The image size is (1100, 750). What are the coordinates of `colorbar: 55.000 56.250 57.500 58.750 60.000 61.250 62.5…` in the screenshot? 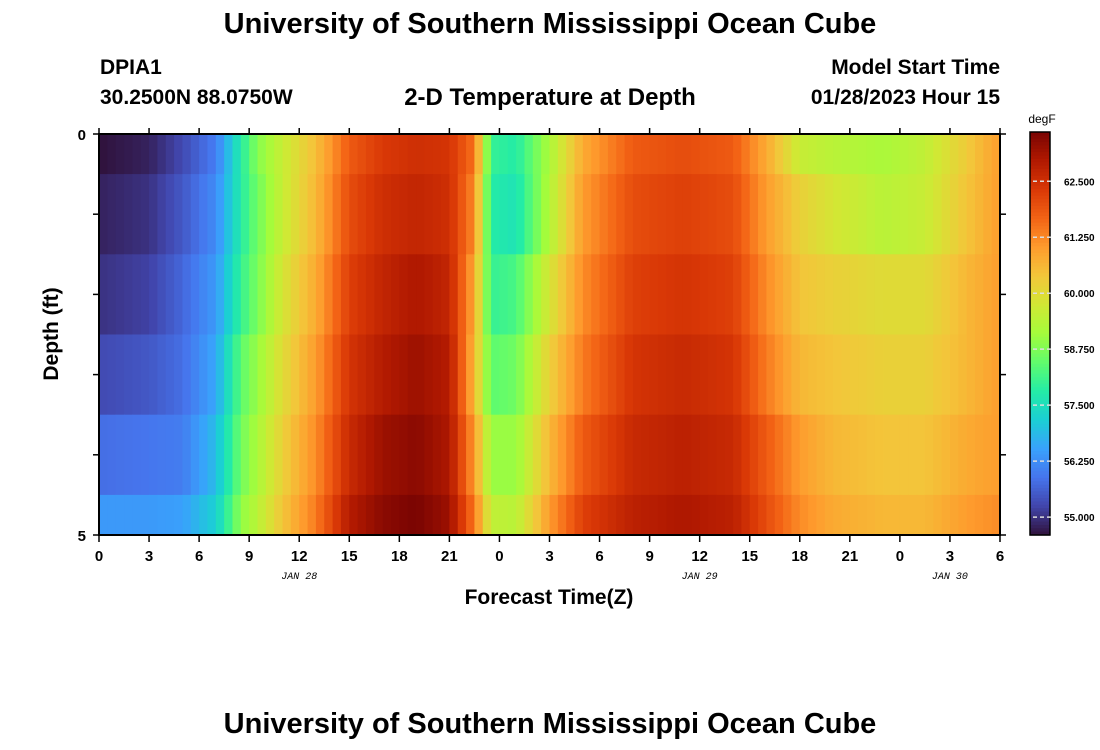 It's located at (1062, 333).